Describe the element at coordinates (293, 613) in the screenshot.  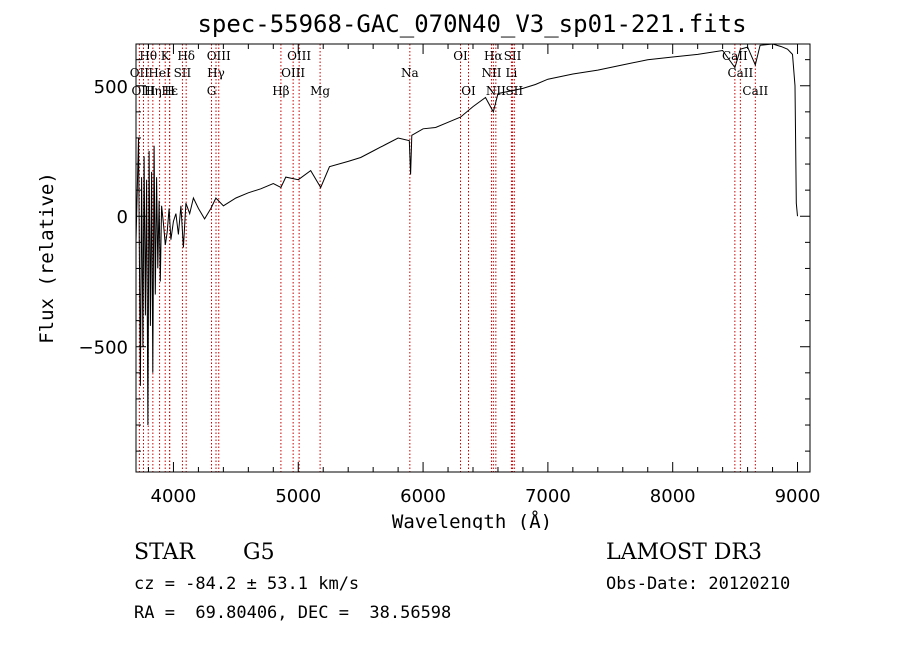
I see `sky-coordinates: RA = 69.80406, DEC = 38.56598` at that location.